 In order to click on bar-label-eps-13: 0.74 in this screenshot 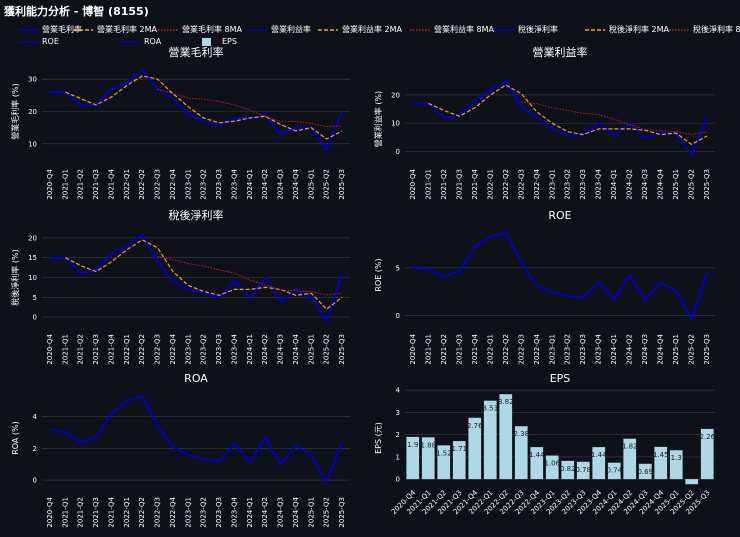, I will do `click(614, 471)`.